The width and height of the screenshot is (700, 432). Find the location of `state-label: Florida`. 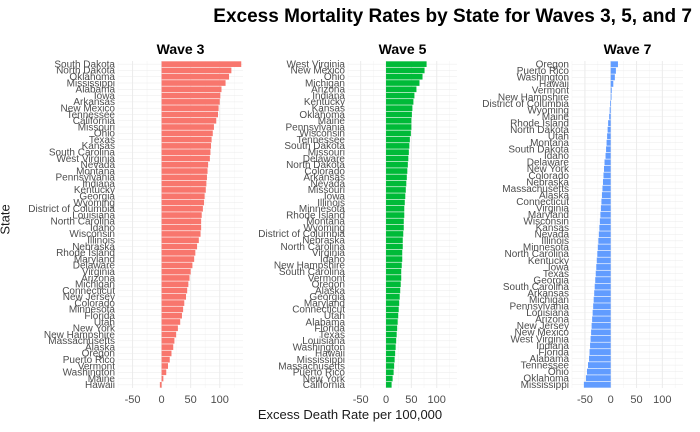

state-label: Florida is located at coordinates (99, 316).